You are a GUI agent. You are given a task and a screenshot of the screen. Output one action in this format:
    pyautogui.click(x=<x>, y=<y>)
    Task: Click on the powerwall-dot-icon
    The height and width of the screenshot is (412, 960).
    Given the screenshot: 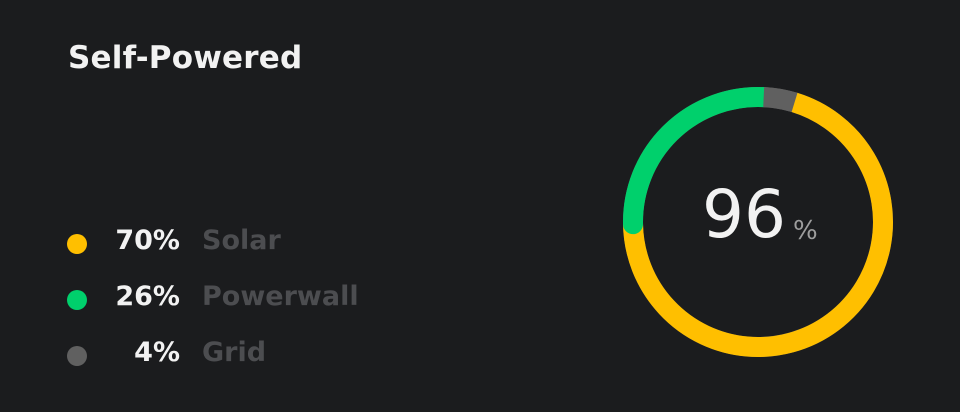 What is the action you would take?
    pyautogui.click(x=77, y=300)
    